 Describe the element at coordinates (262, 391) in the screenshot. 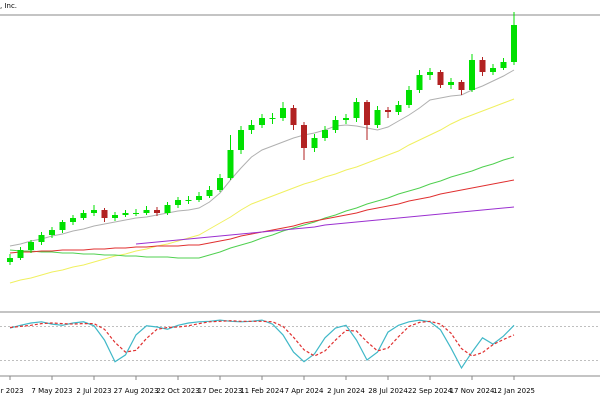

I see `x-tick-label: 11 Feb 2024` at that location.